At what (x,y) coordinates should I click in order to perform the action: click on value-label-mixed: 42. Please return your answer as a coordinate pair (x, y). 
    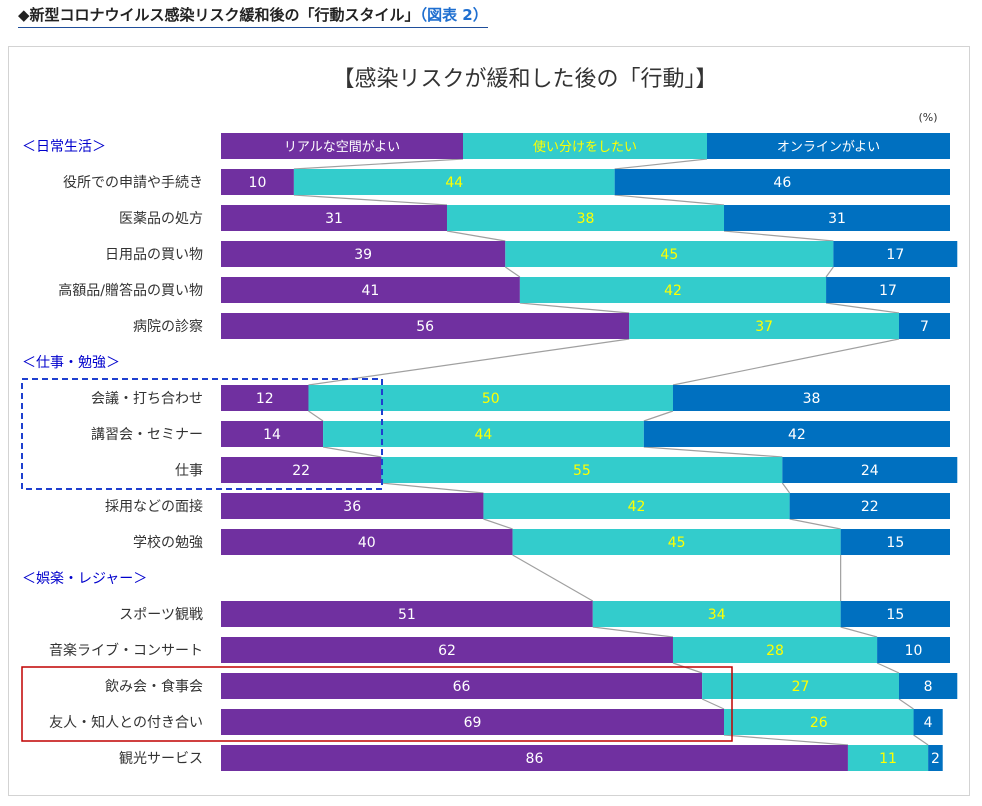
    Looking at the image, I should click on (673, 291).